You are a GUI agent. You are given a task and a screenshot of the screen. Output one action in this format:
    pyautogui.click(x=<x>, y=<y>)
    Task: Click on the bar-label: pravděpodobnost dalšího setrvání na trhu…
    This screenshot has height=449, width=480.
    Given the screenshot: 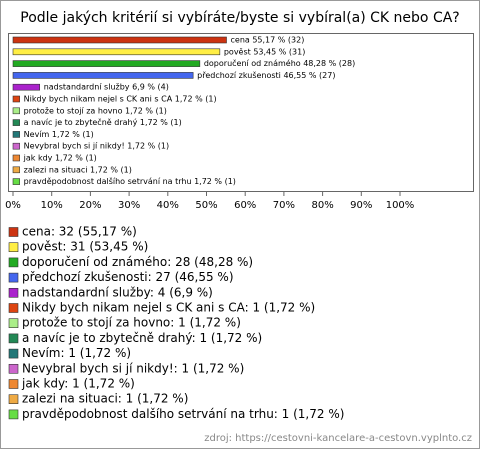 What is the action you would take?
    pyautogui.click(x=130, y=181)
    